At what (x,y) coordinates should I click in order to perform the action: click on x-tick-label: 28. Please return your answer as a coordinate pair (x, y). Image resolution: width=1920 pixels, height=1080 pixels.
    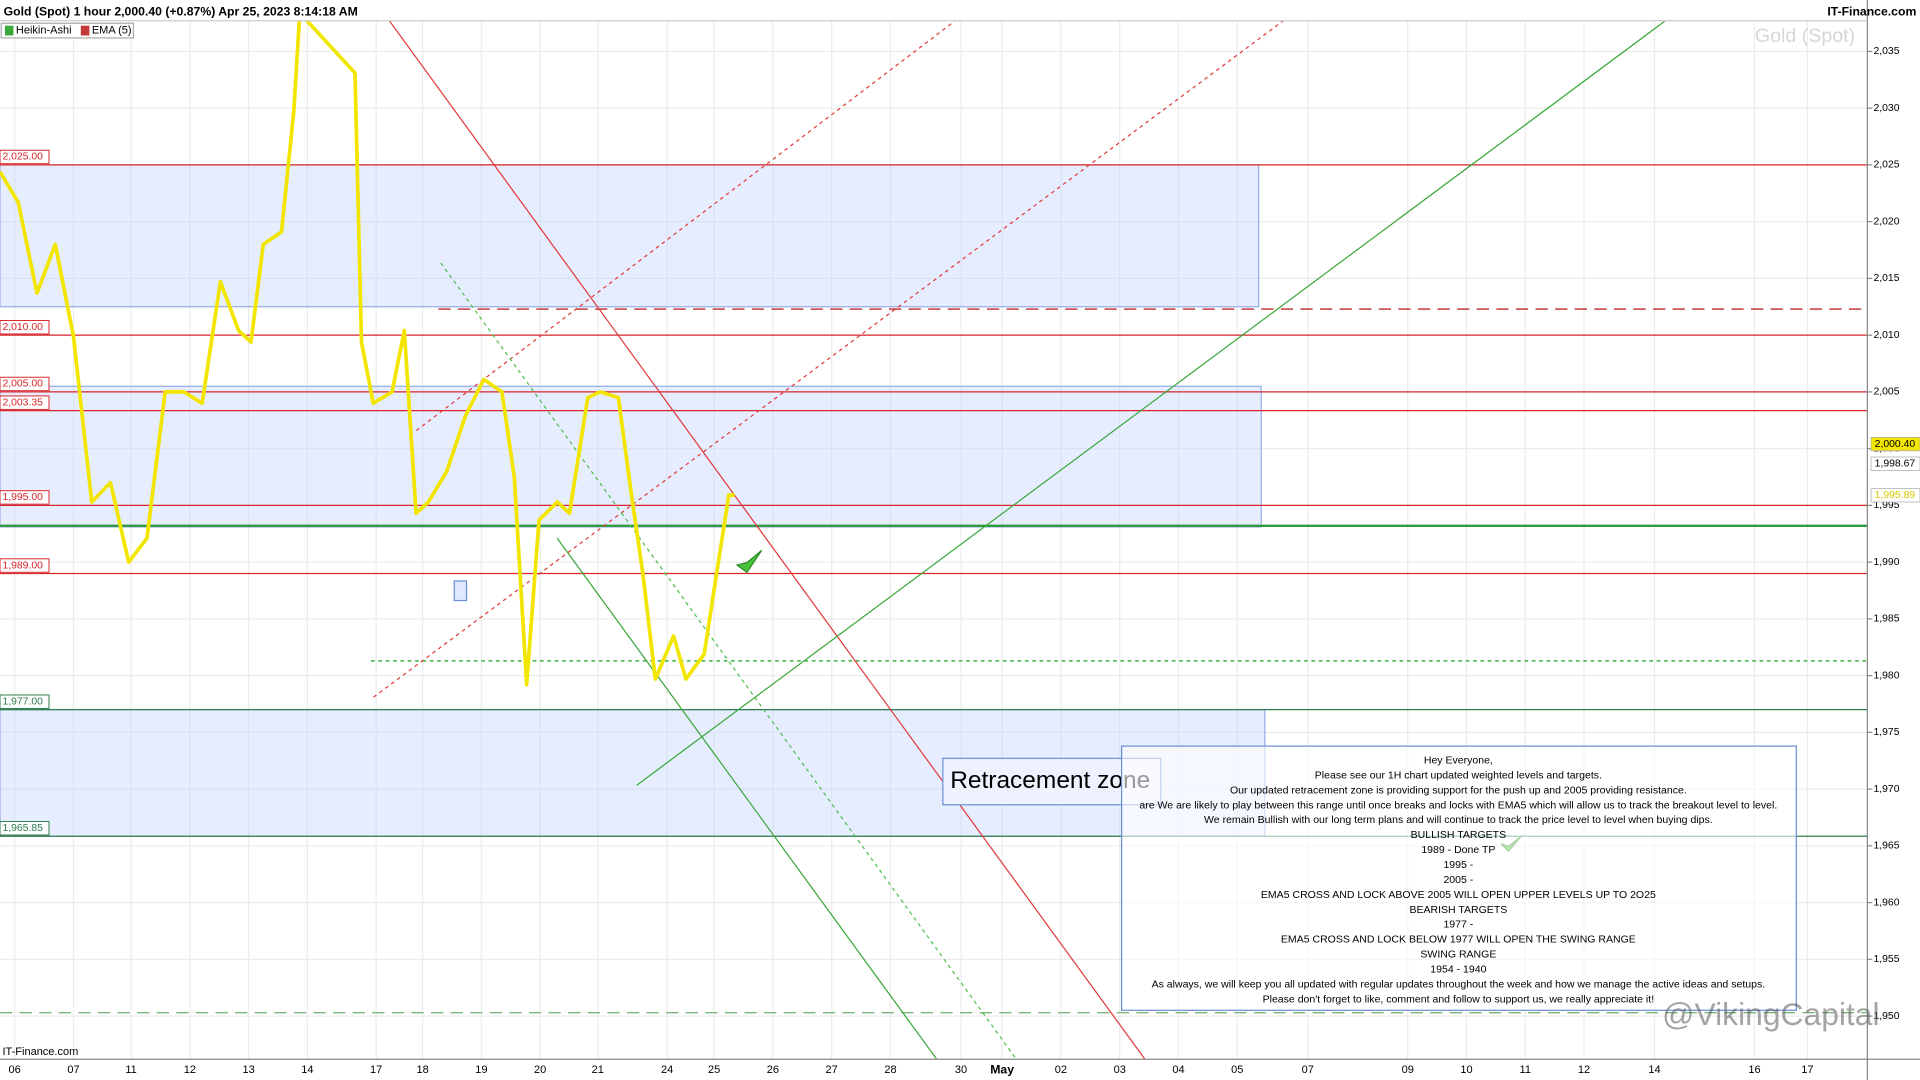
    Looking at the image, I should click on (890, 1070).